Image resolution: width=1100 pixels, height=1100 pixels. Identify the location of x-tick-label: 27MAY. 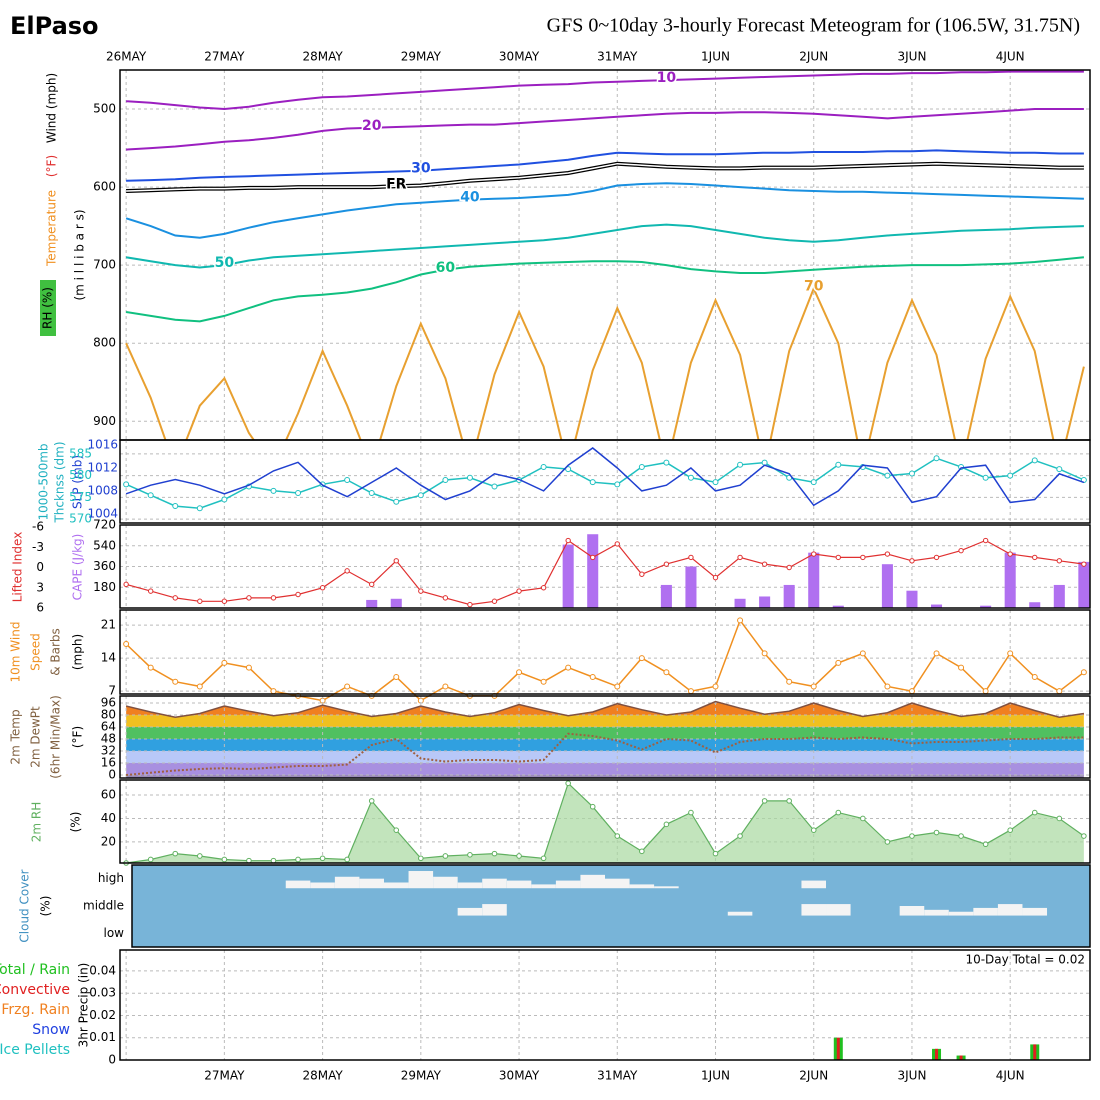
(224, 57).